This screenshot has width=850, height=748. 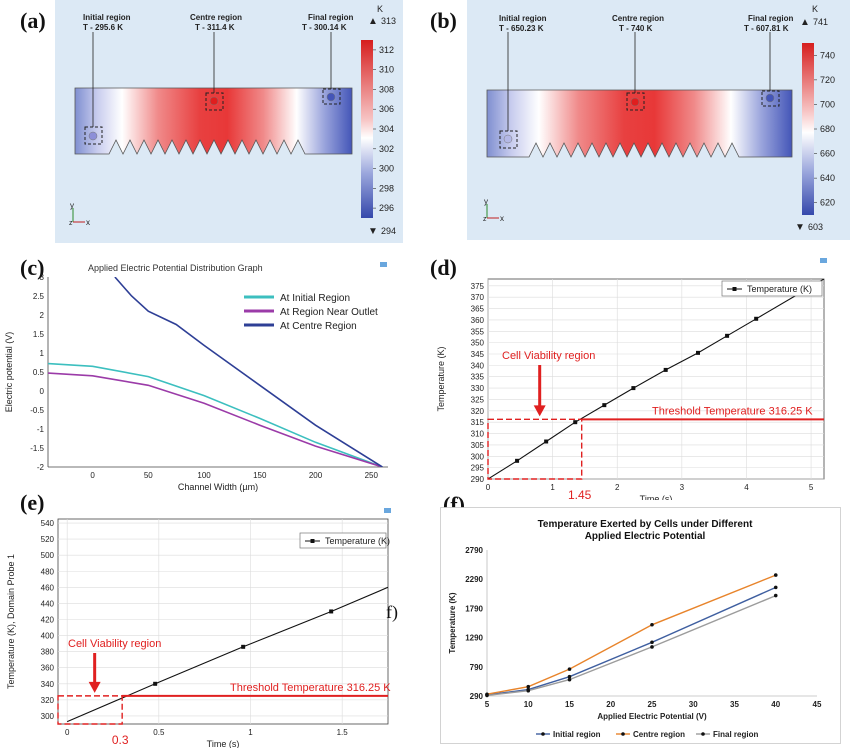 I want to click on y-tick-label: 365, so click(x=478, y=309).